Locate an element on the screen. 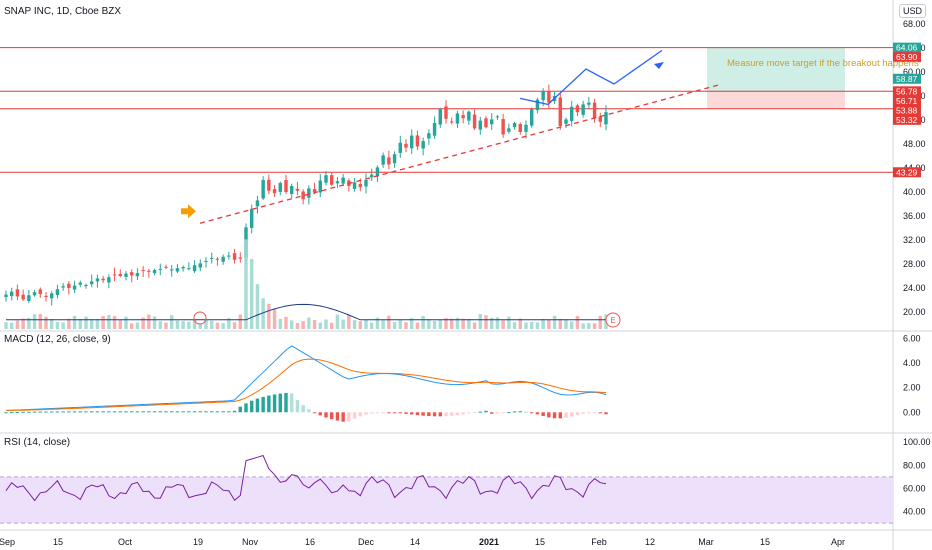  stop-zone is located at coordinates (776, 100).